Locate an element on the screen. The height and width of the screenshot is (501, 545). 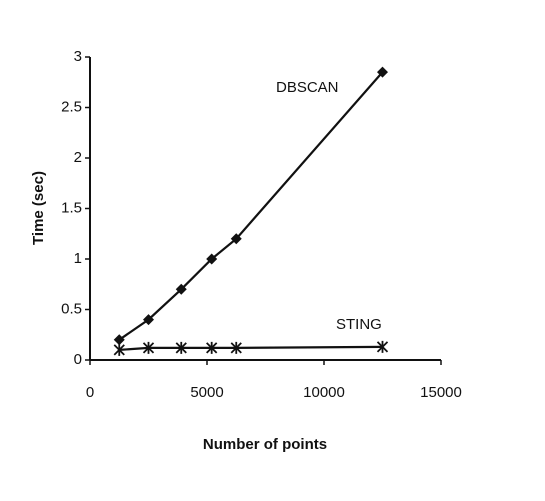
y-tick-label: 1.5 is located at coordinates (71, 207).